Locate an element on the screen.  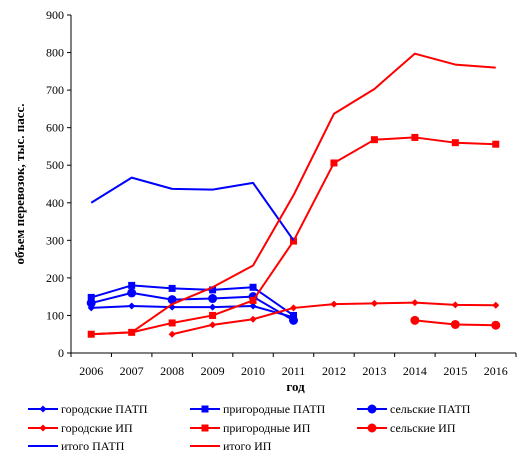
y-tick-label: 400 is located at coordinates (55, 203).